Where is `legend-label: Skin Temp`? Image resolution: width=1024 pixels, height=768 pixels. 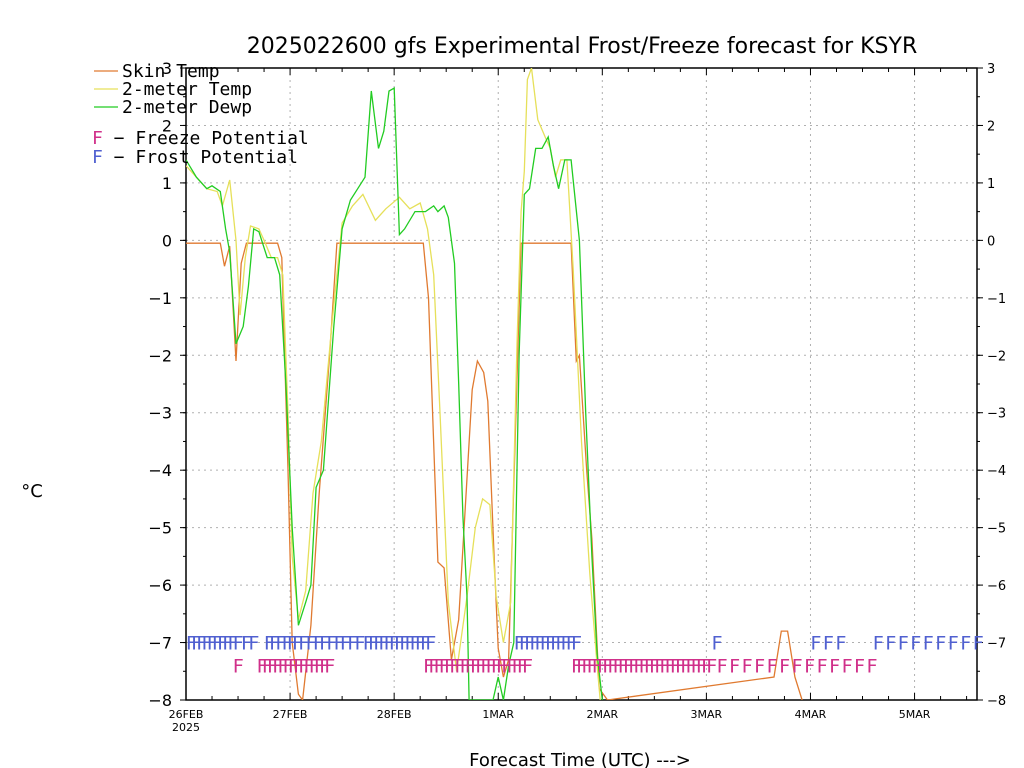 legend-label: Skin Temp is located at coordinates (171, 71).